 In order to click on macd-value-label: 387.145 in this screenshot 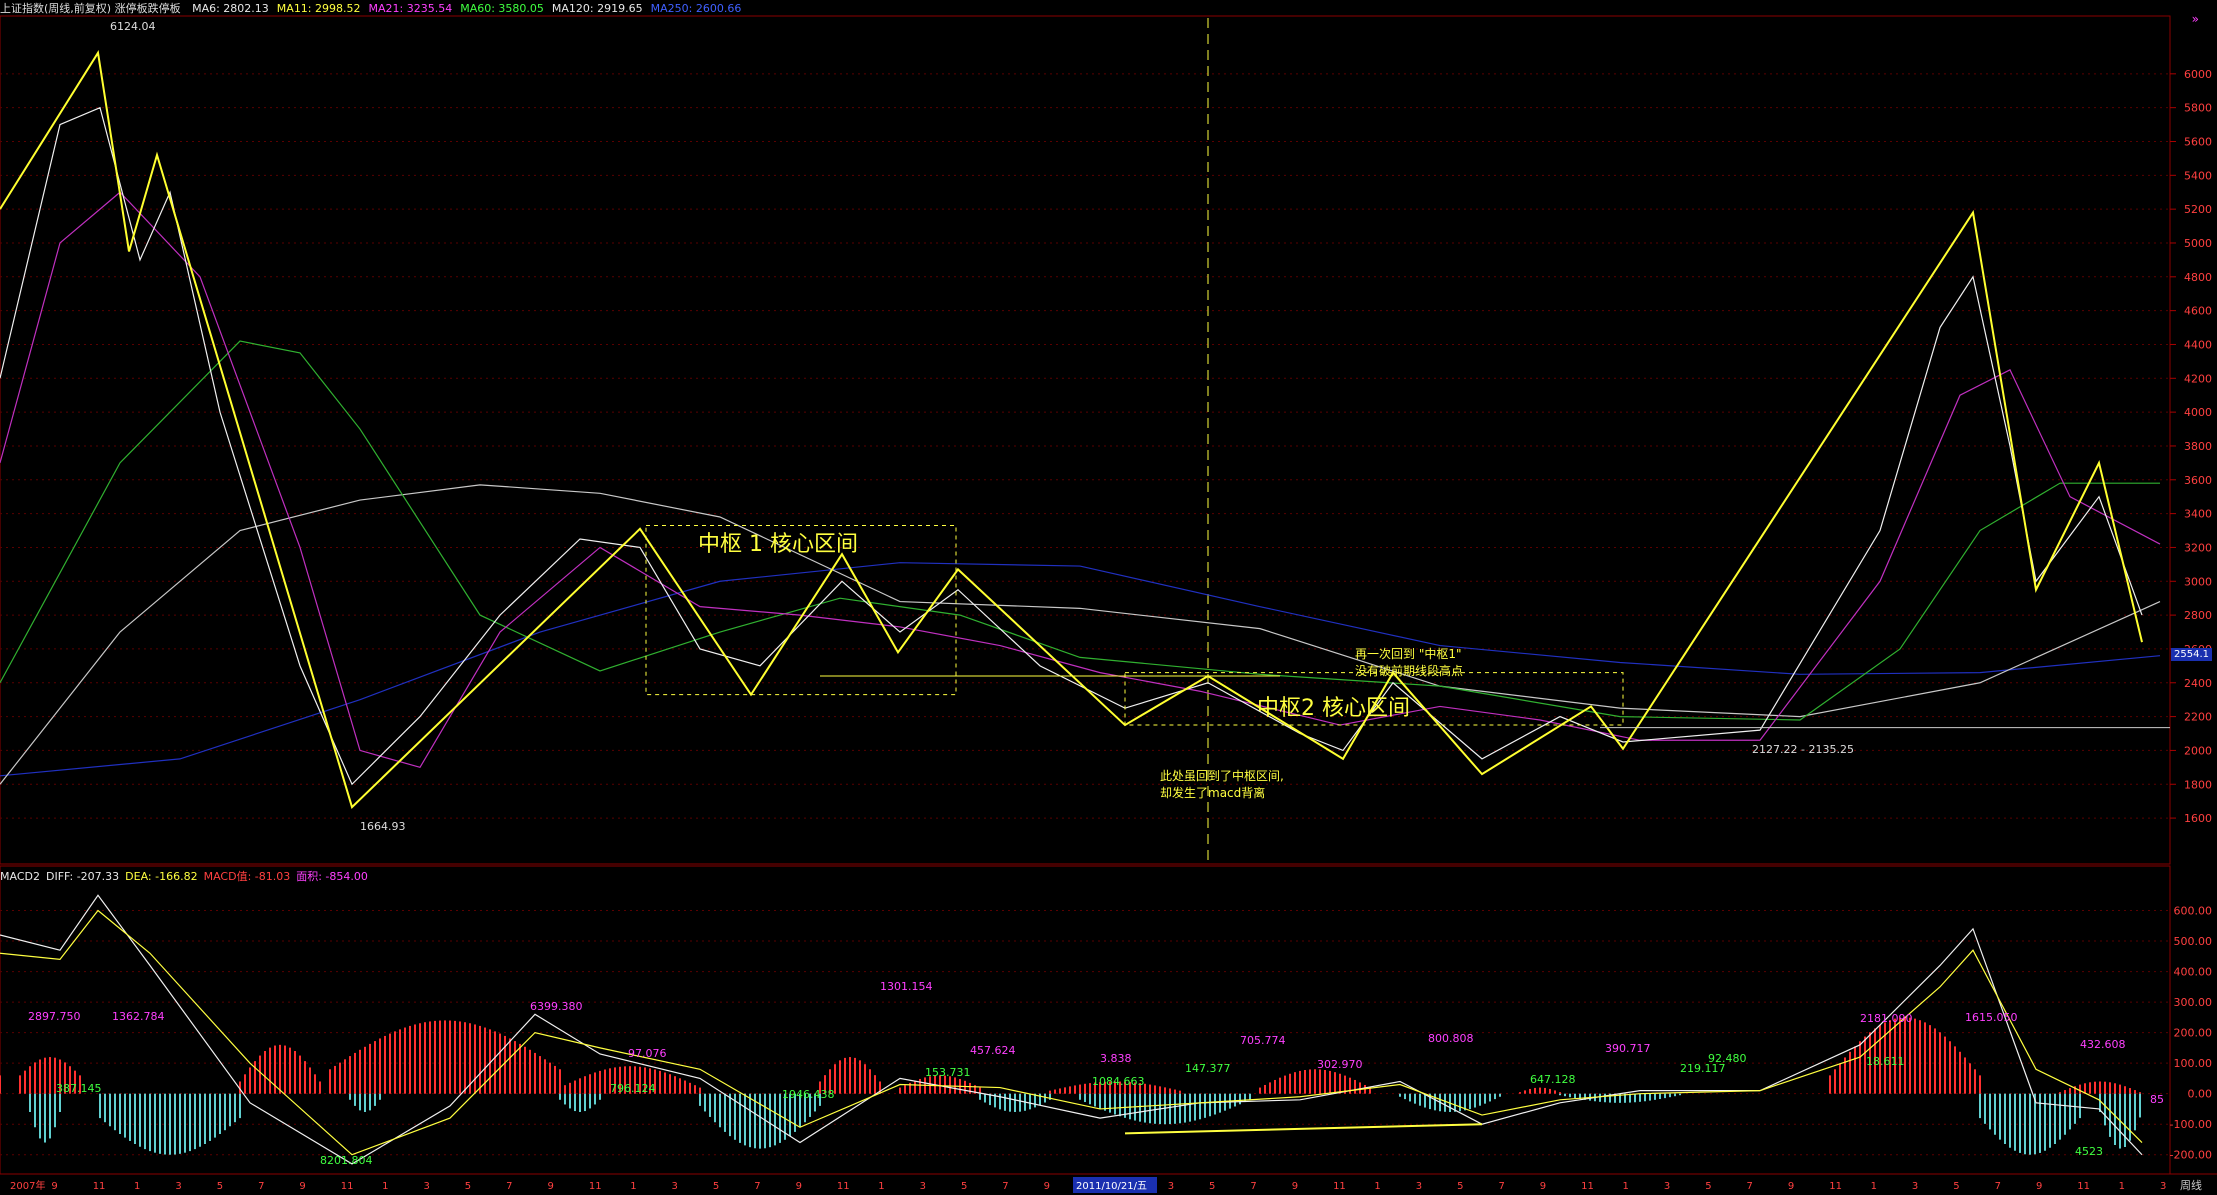, I will do `click(79, 1088)`.